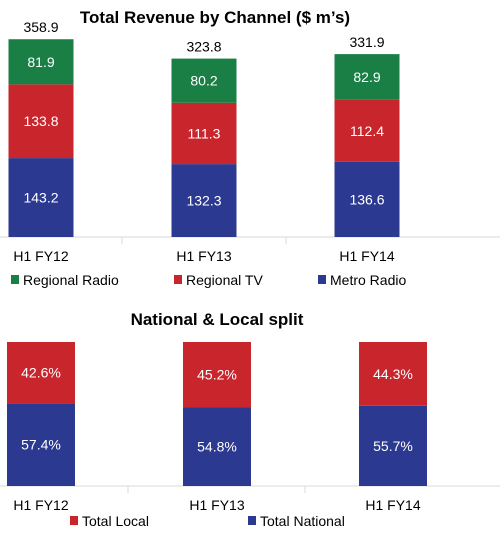 This screenshot has height=544, width=500. I want to click on data-label-metro-radio: 136.6, so click(366, 199).